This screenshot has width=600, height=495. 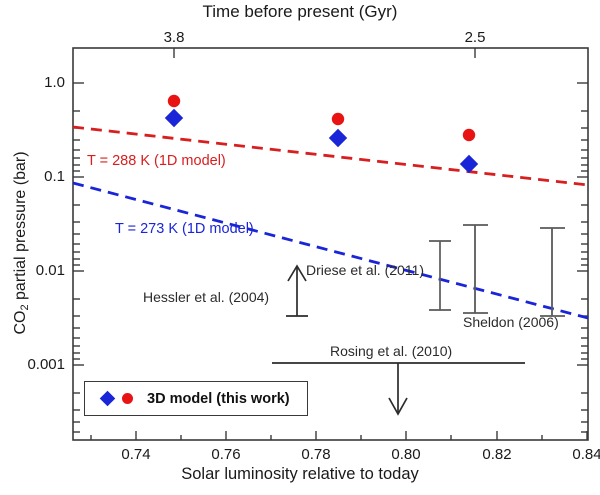 What do you see at coordinates (226, 454) in the screenshot?
I see `x-tick-label-0-76: 0.76` at bounding box center [226, 454].